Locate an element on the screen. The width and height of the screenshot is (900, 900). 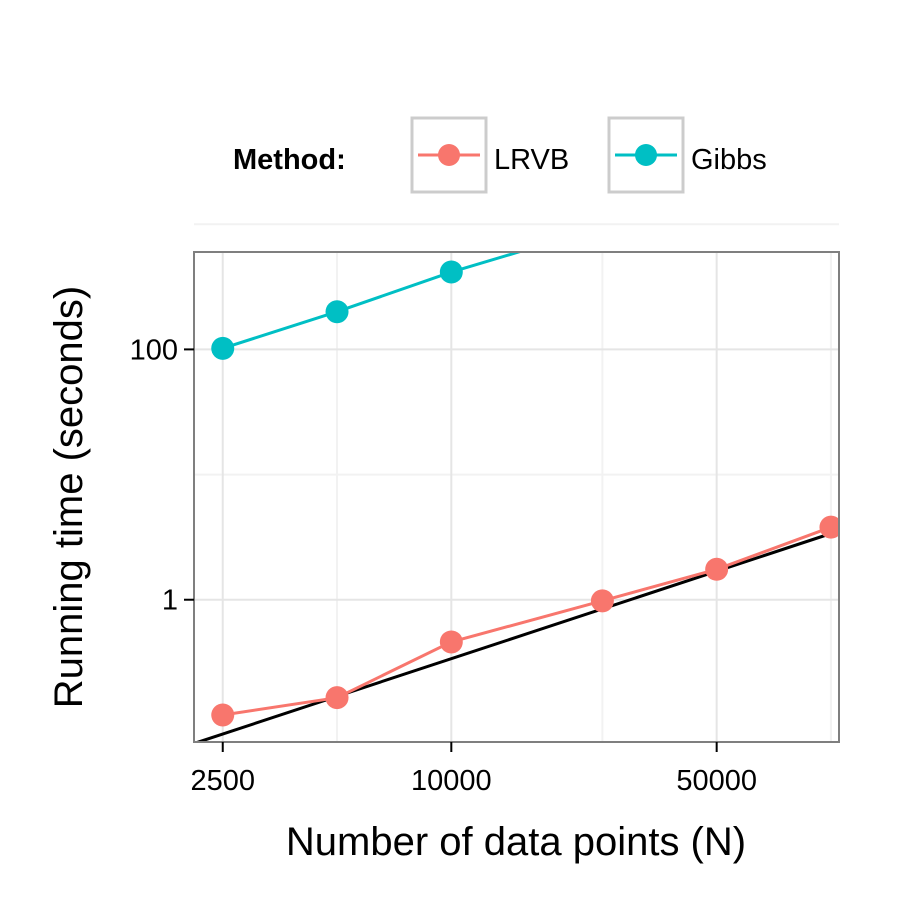
x-axis: 2500 10000 50000 is located at coordinates (473, 769).